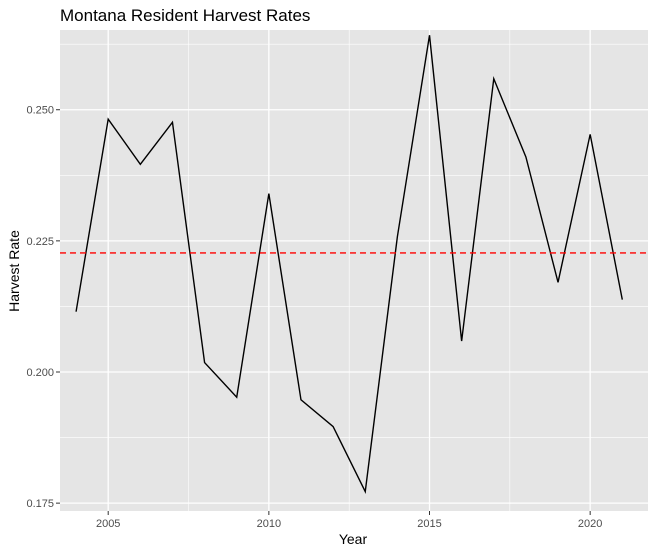 This screenshot has height=554, width=656. I want to click on y-tick-label: 0.250, so click(40, 111).